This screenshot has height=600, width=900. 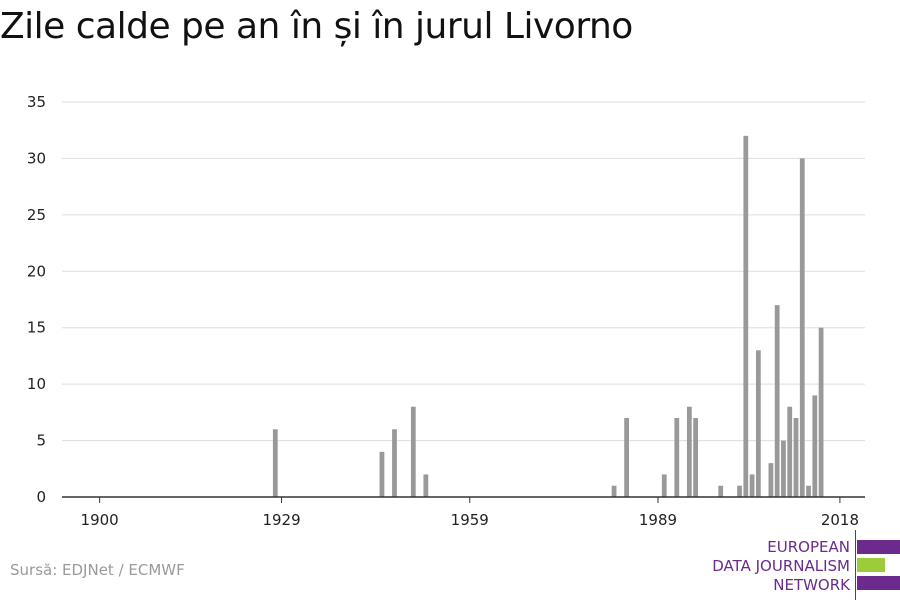 What do you see at coordinates (746, 316) in the screenshot?
I see `bar-2003` at bounding box center [746, 316].